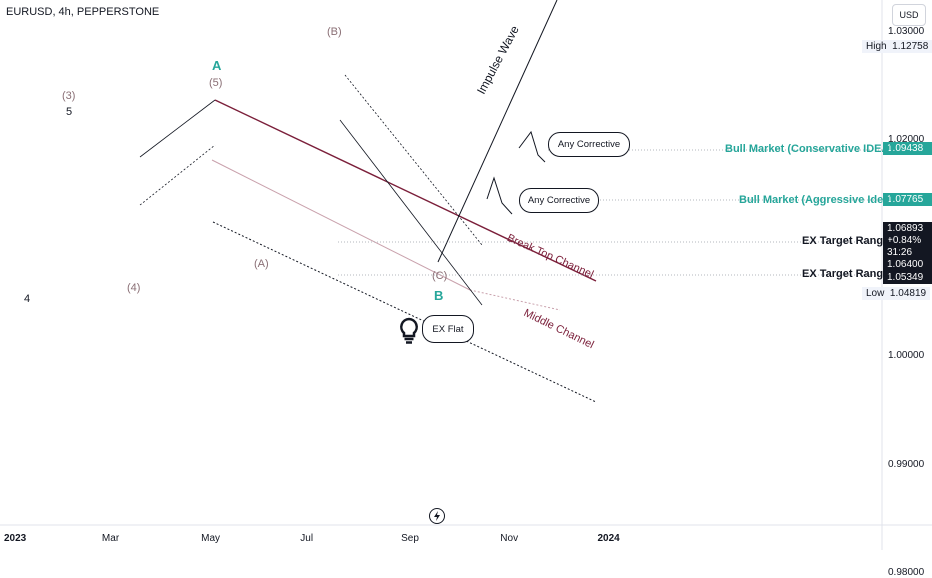 This screenshot has width=932, height=578. Describe the element at coordinates (589, 144) in the screenshot. I see `any-corrective-bubble-1: Any Corrective` at that location.